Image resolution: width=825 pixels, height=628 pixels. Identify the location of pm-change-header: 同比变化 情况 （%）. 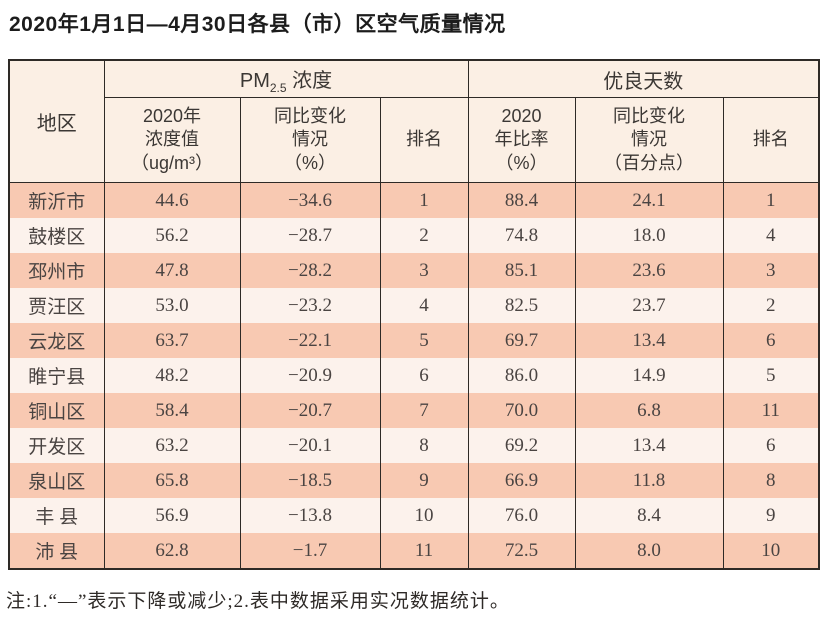
(310, 140).